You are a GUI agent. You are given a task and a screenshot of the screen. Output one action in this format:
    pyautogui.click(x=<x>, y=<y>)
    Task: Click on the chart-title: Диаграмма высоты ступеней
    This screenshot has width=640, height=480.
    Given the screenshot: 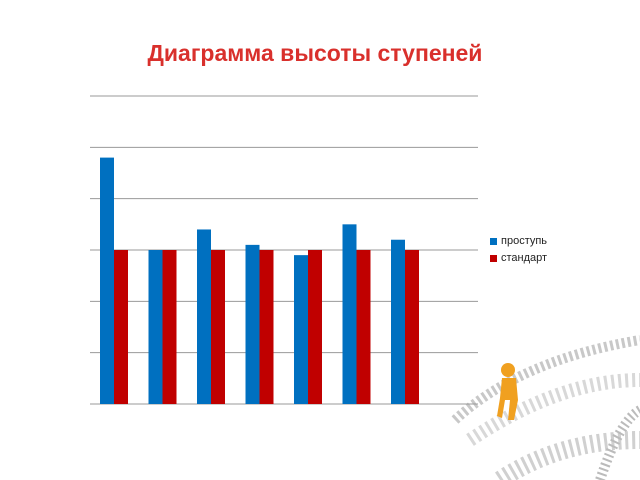 What is the action you would take?
    pyautogui.click(x=315, y=53)
    